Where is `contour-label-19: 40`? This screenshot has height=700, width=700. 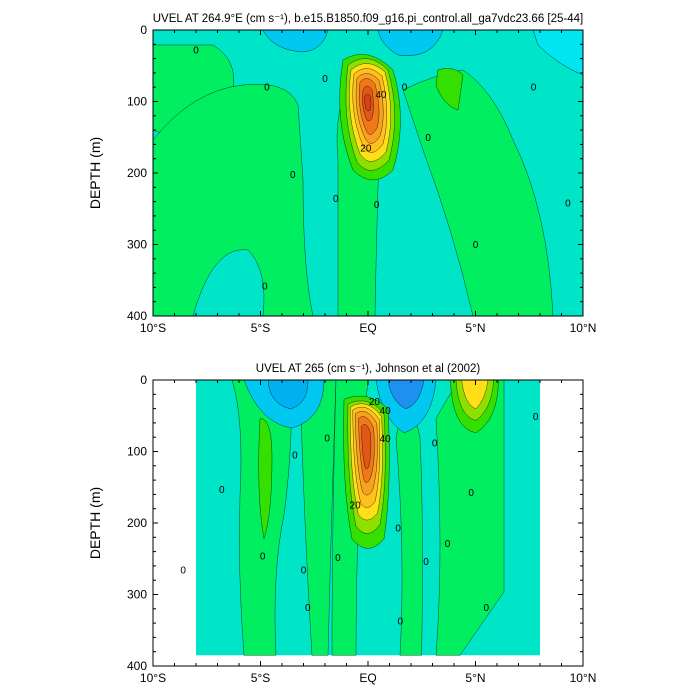 contour-label-19: 40 is located at coordinates (386, 439).